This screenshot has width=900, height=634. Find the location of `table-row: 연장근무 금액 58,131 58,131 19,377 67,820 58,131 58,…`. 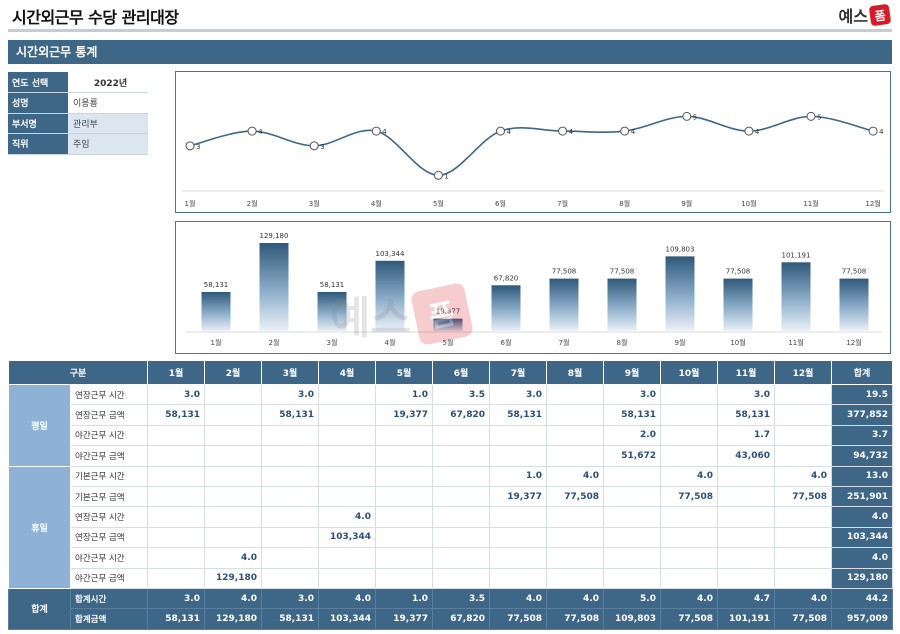

table-row: 연장근무 금액 58,131 58,131 19,377 67,820 58,131 58,… is located at coordinates (451, 415).